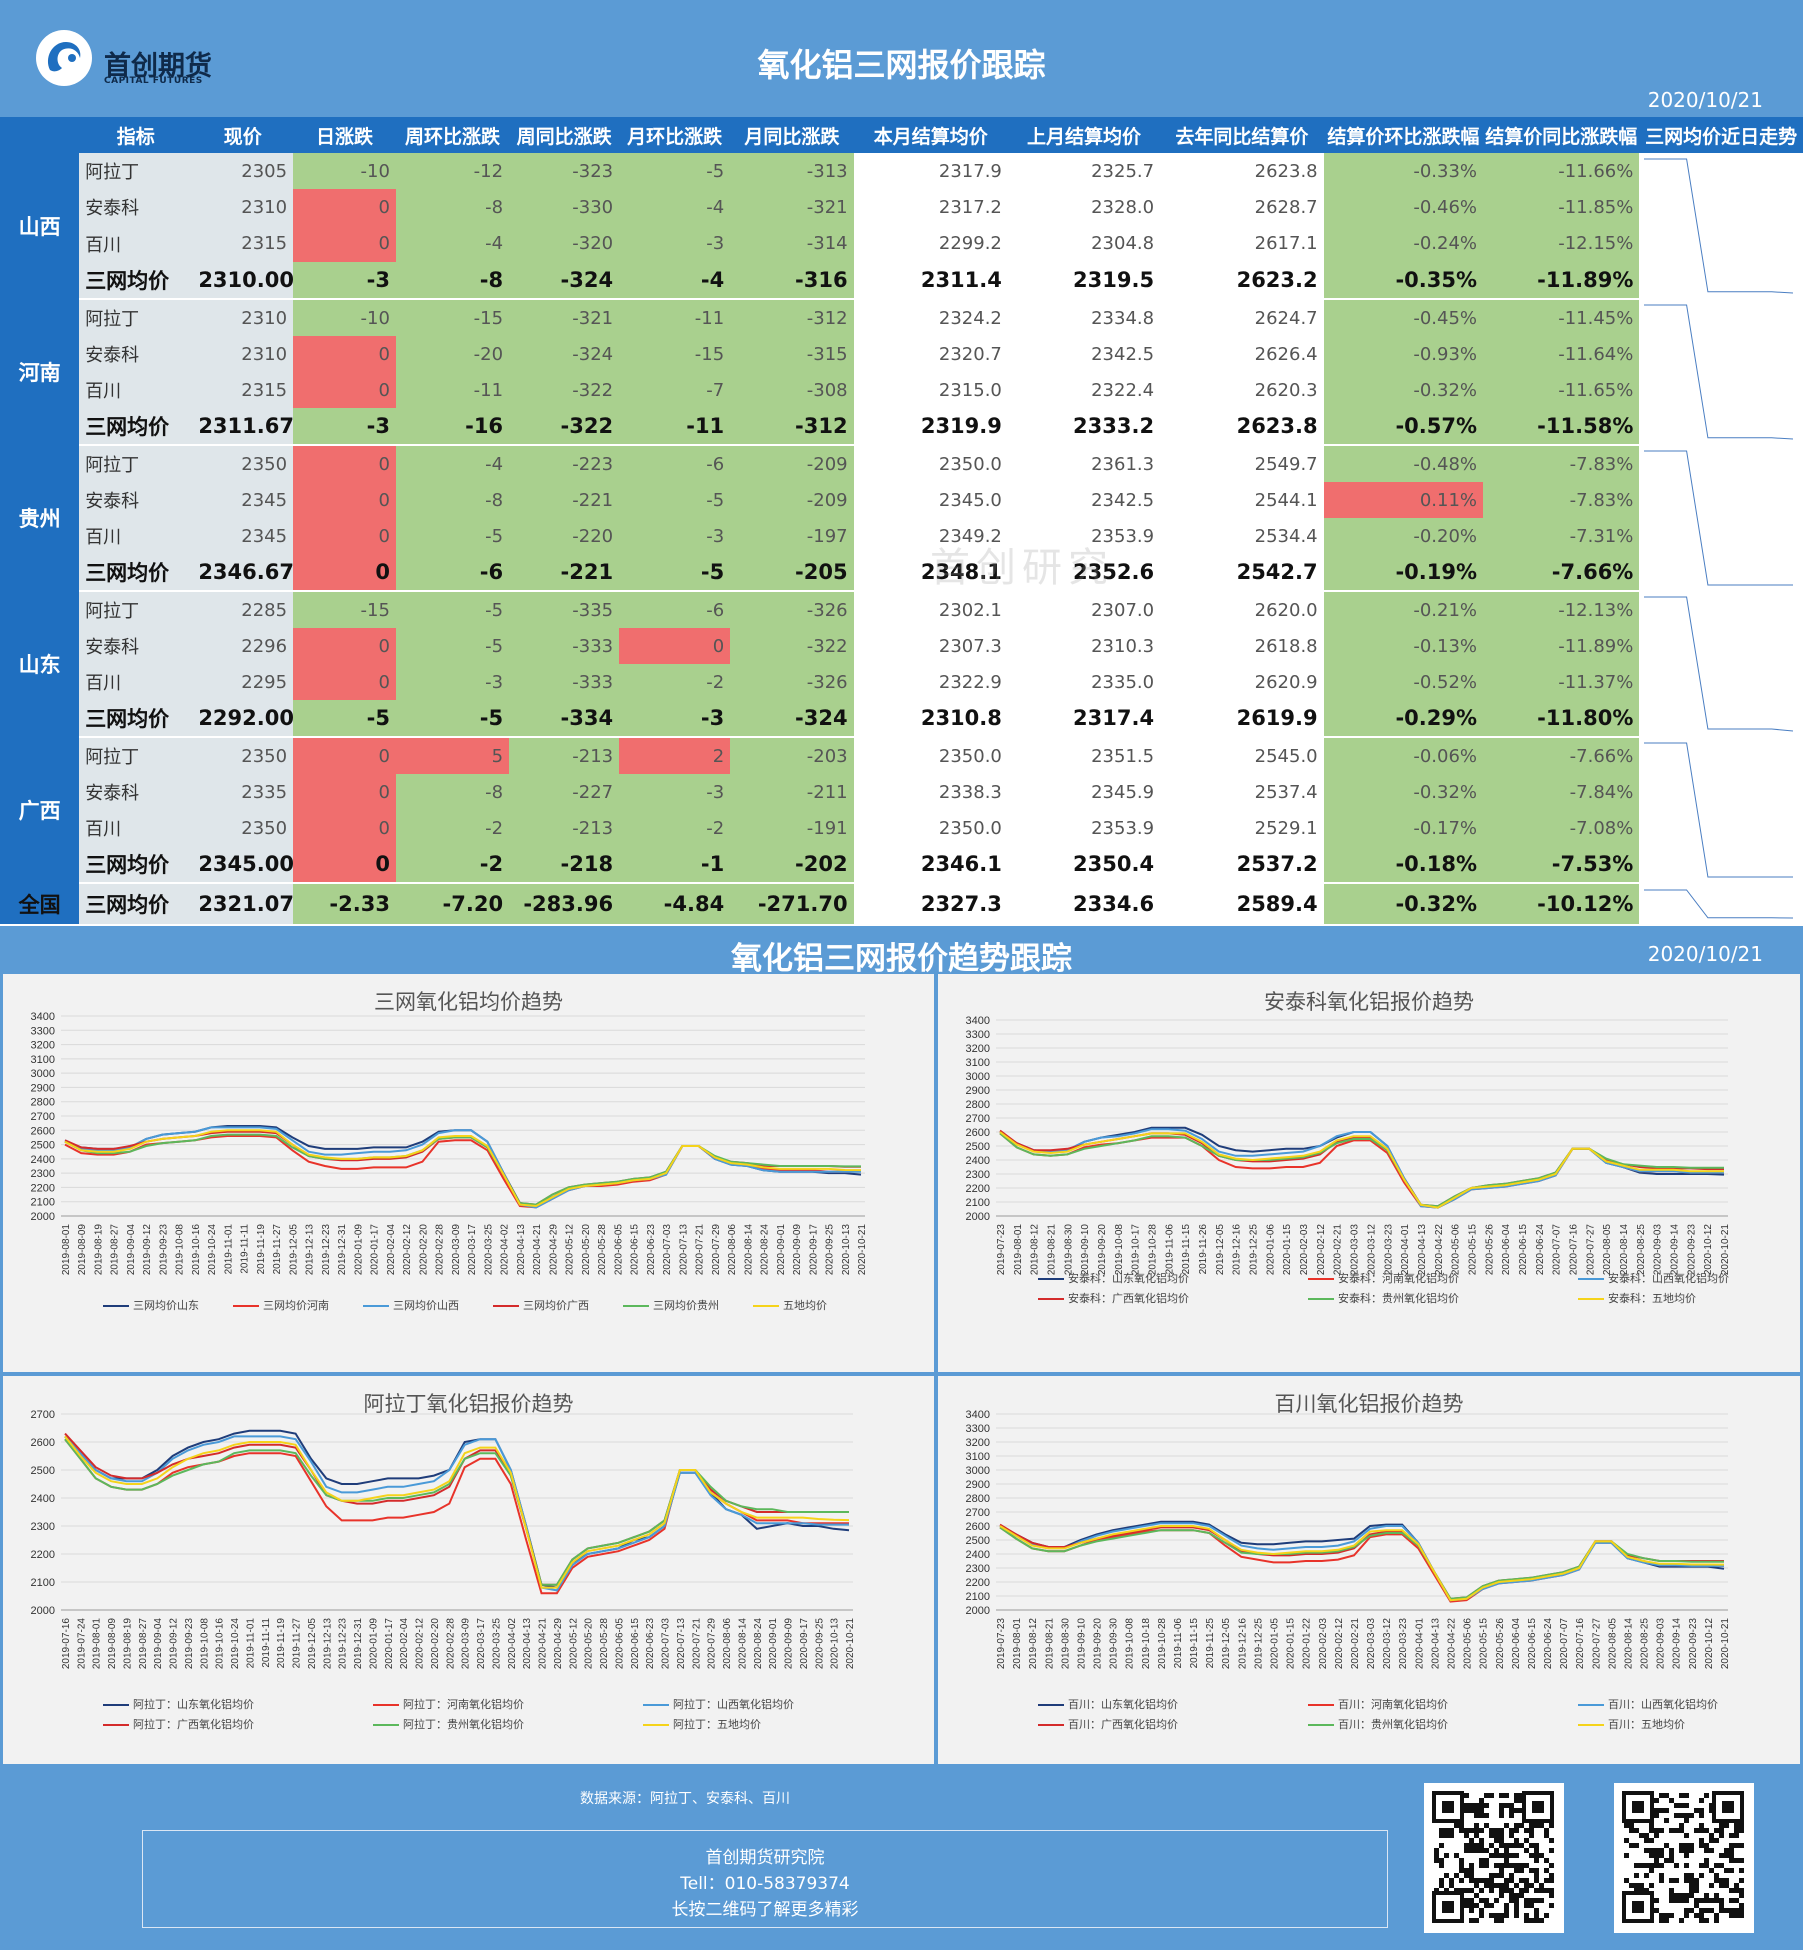 The width and height of the screenshot is (1803, 1950). Describe the element at coordinates (1033, 1644) in the screenshot. I see `x-tick-label: 2019-08-12` at that location.